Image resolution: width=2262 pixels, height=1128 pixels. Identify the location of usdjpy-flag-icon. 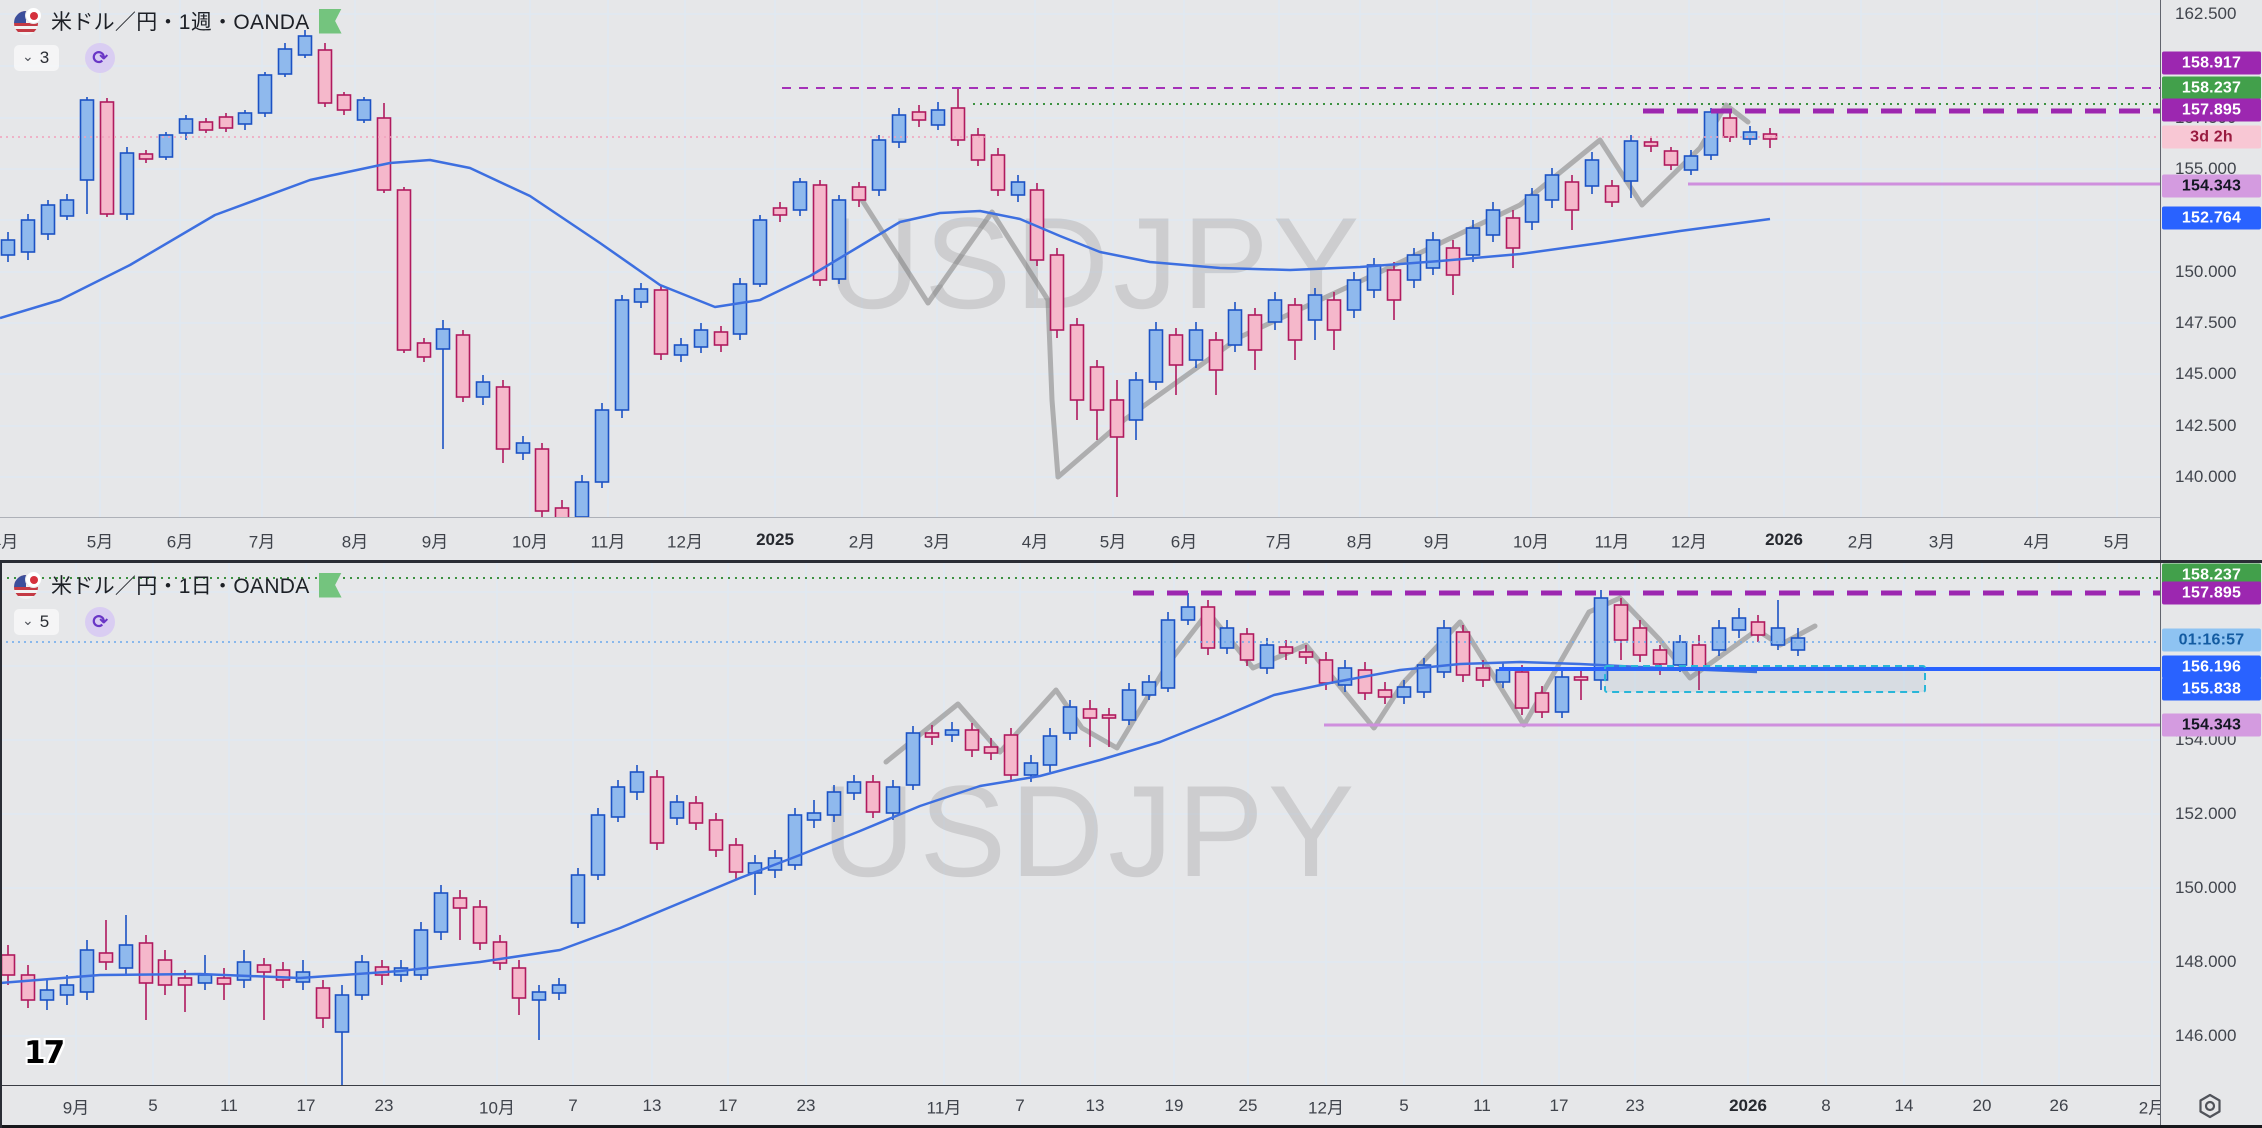
(28, 585).